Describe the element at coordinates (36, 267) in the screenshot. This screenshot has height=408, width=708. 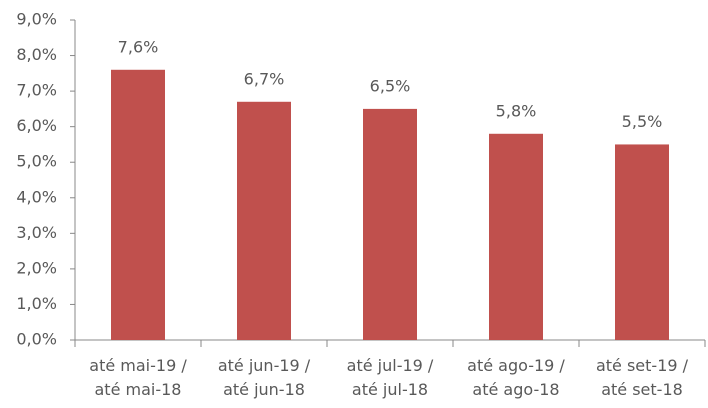
I see `y-tick-label: 2,0%` at that location.